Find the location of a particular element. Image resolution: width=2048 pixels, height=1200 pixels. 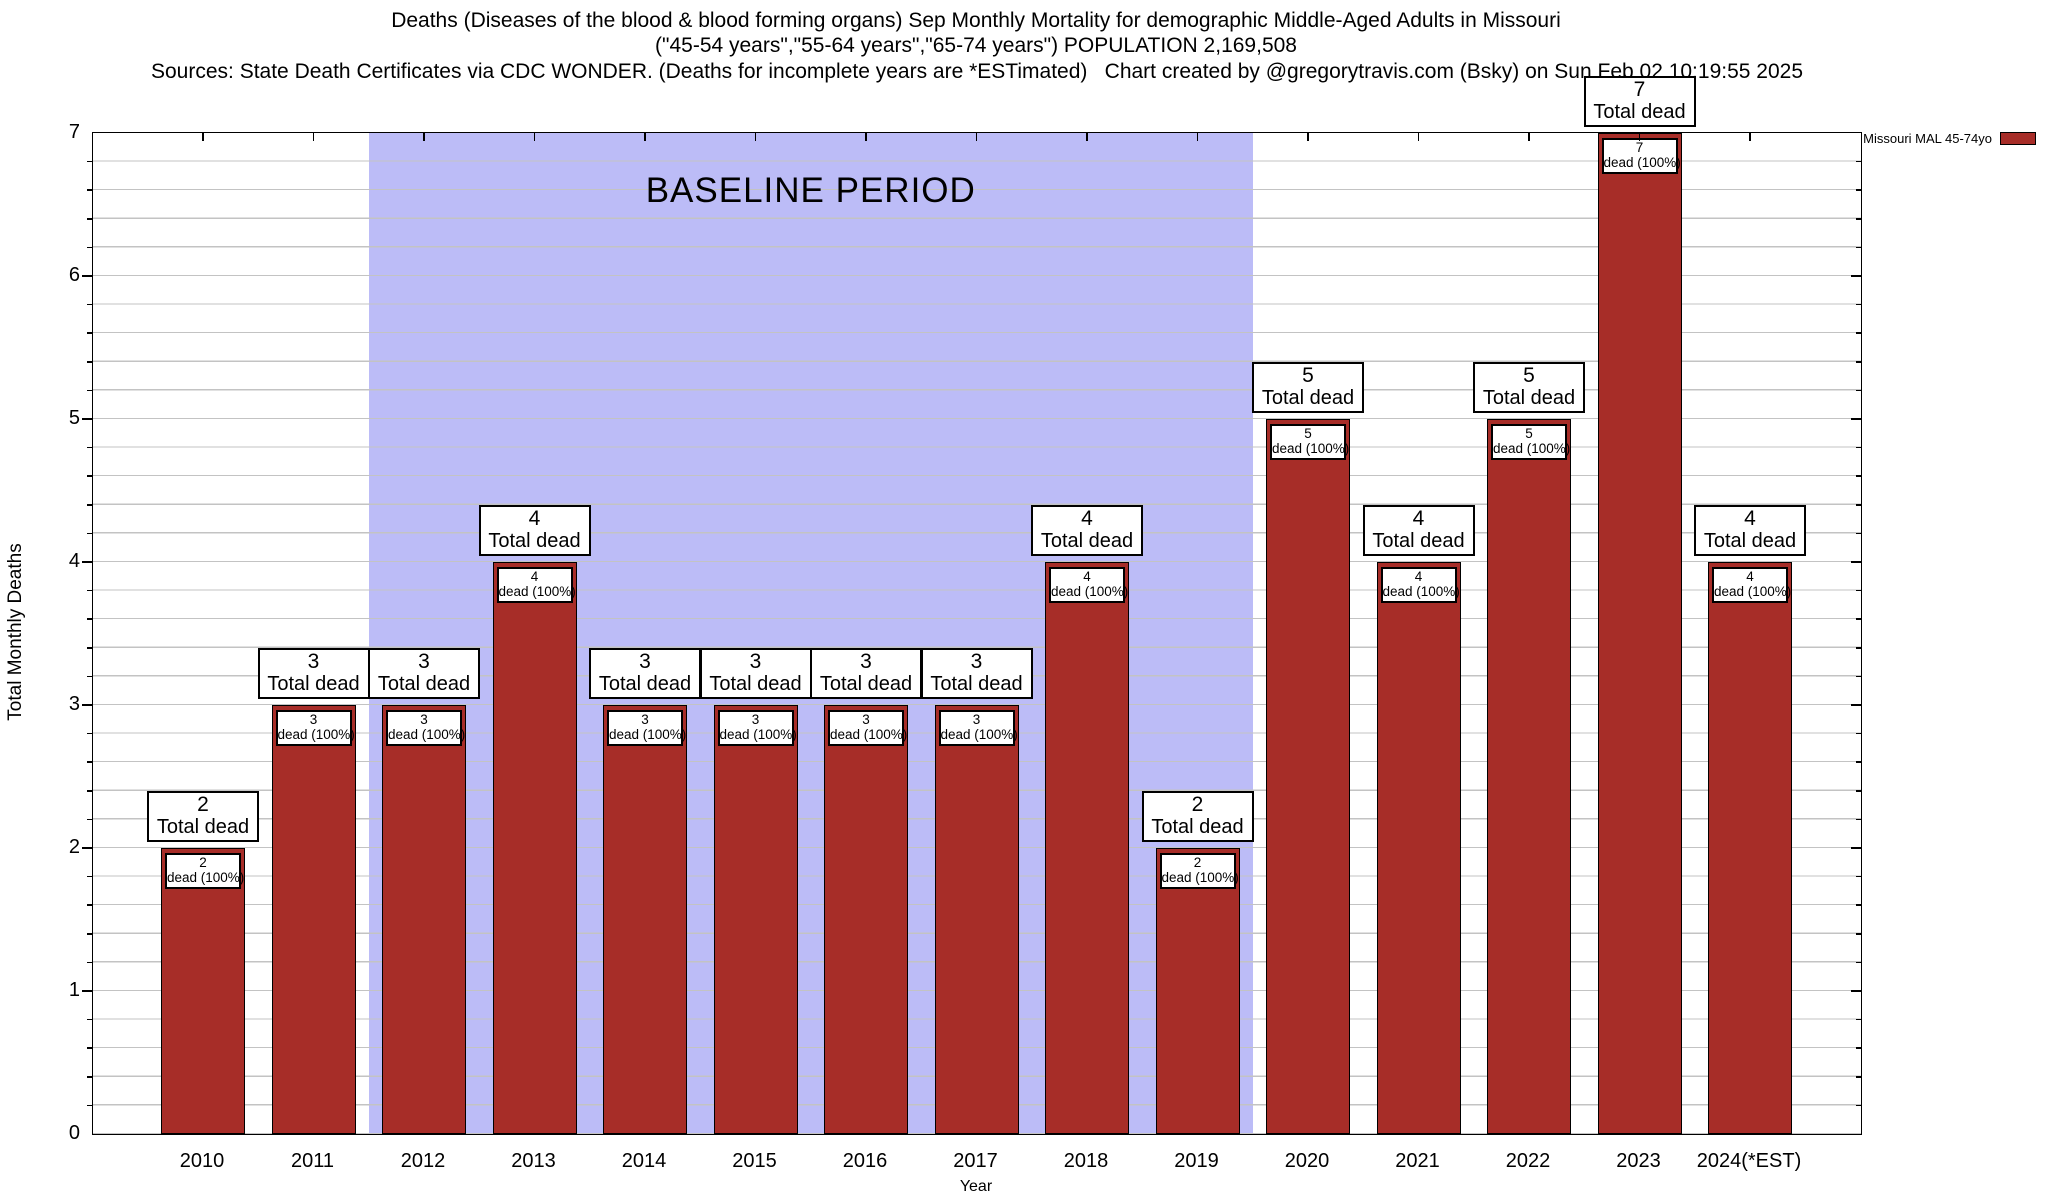

bar-2011: 3 dead (100%) 3 Total dead is located at coordinates (313, 891).